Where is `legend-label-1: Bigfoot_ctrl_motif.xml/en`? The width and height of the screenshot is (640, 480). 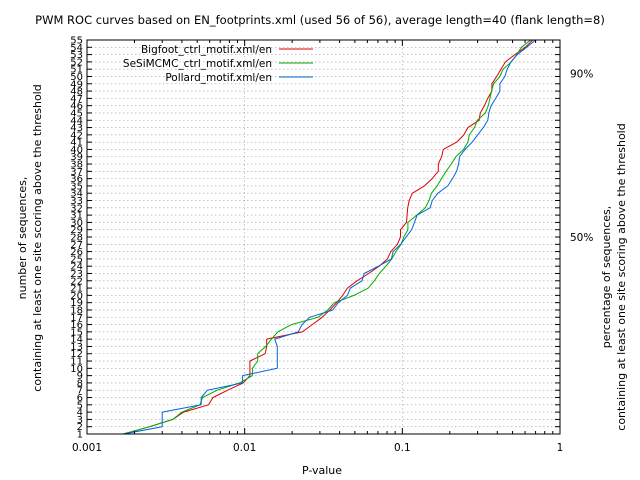
legend-label-1: Bigfoot_ctrl_motif.xml/en is located at coordinates (206, 50).